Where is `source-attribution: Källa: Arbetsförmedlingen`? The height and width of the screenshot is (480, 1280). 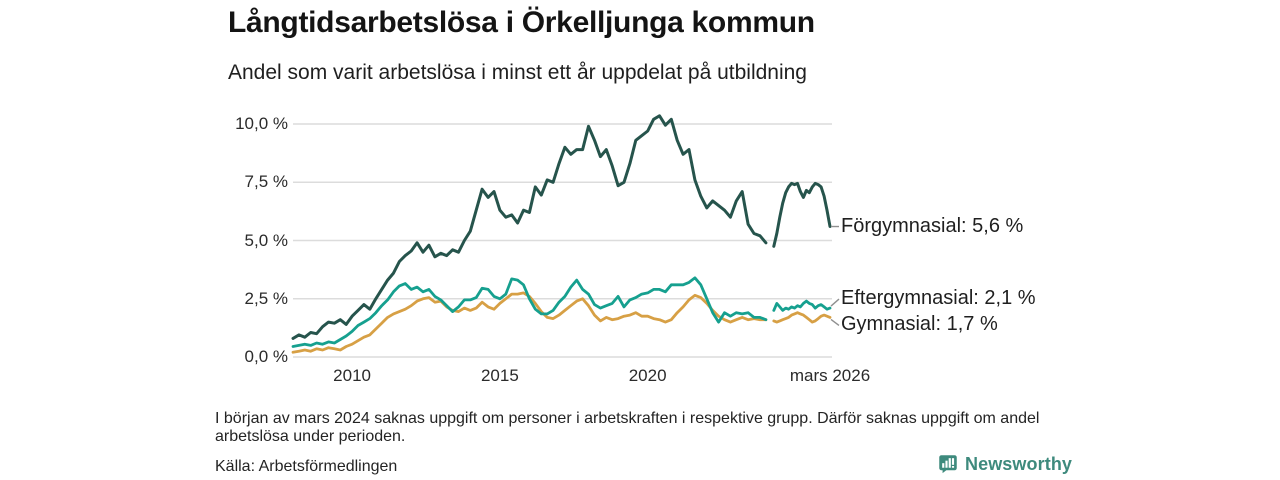
source-attribution: Källa: Arbetsförmedlingen is located at coordinates (306, 466).